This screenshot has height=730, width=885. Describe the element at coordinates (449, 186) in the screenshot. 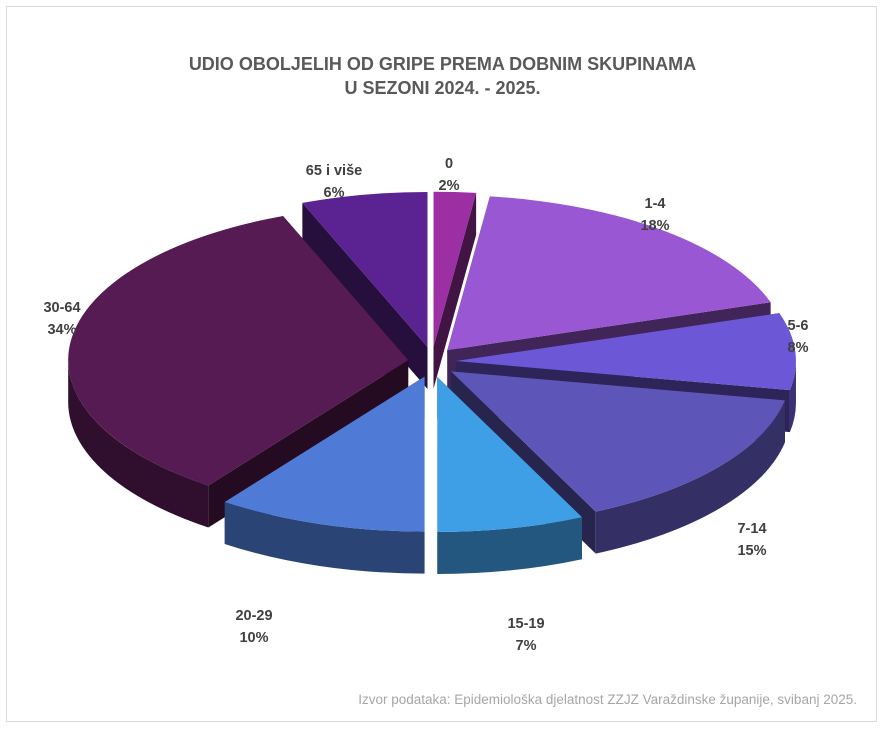

I see `data-label-value: 2%` at that location.